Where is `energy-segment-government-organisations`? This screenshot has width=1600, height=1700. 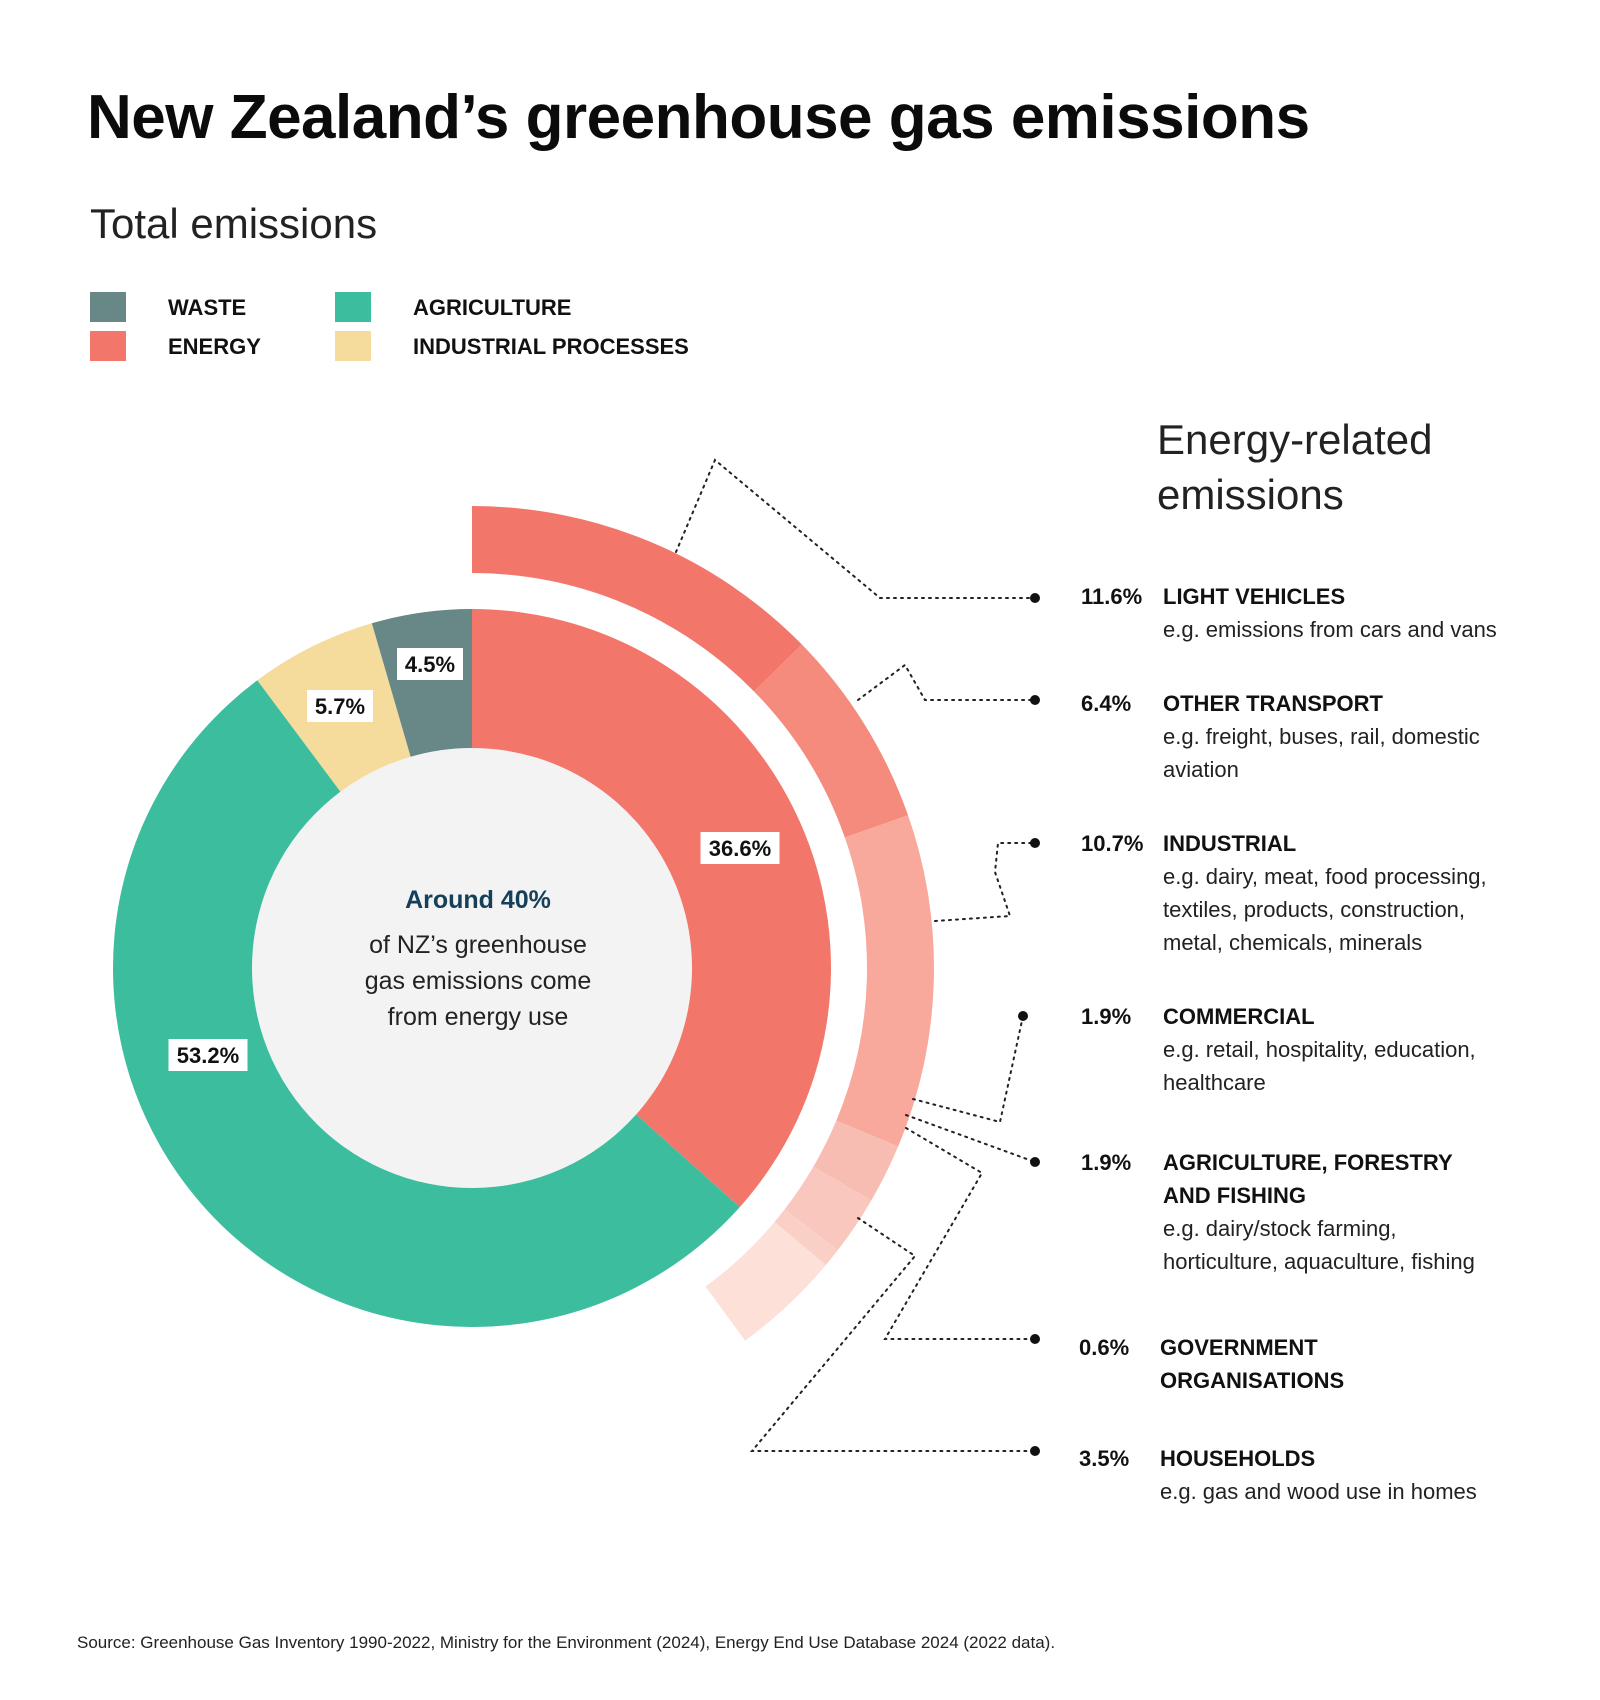
energy-segment-government-organisations is located at coordinates (806, 1237).